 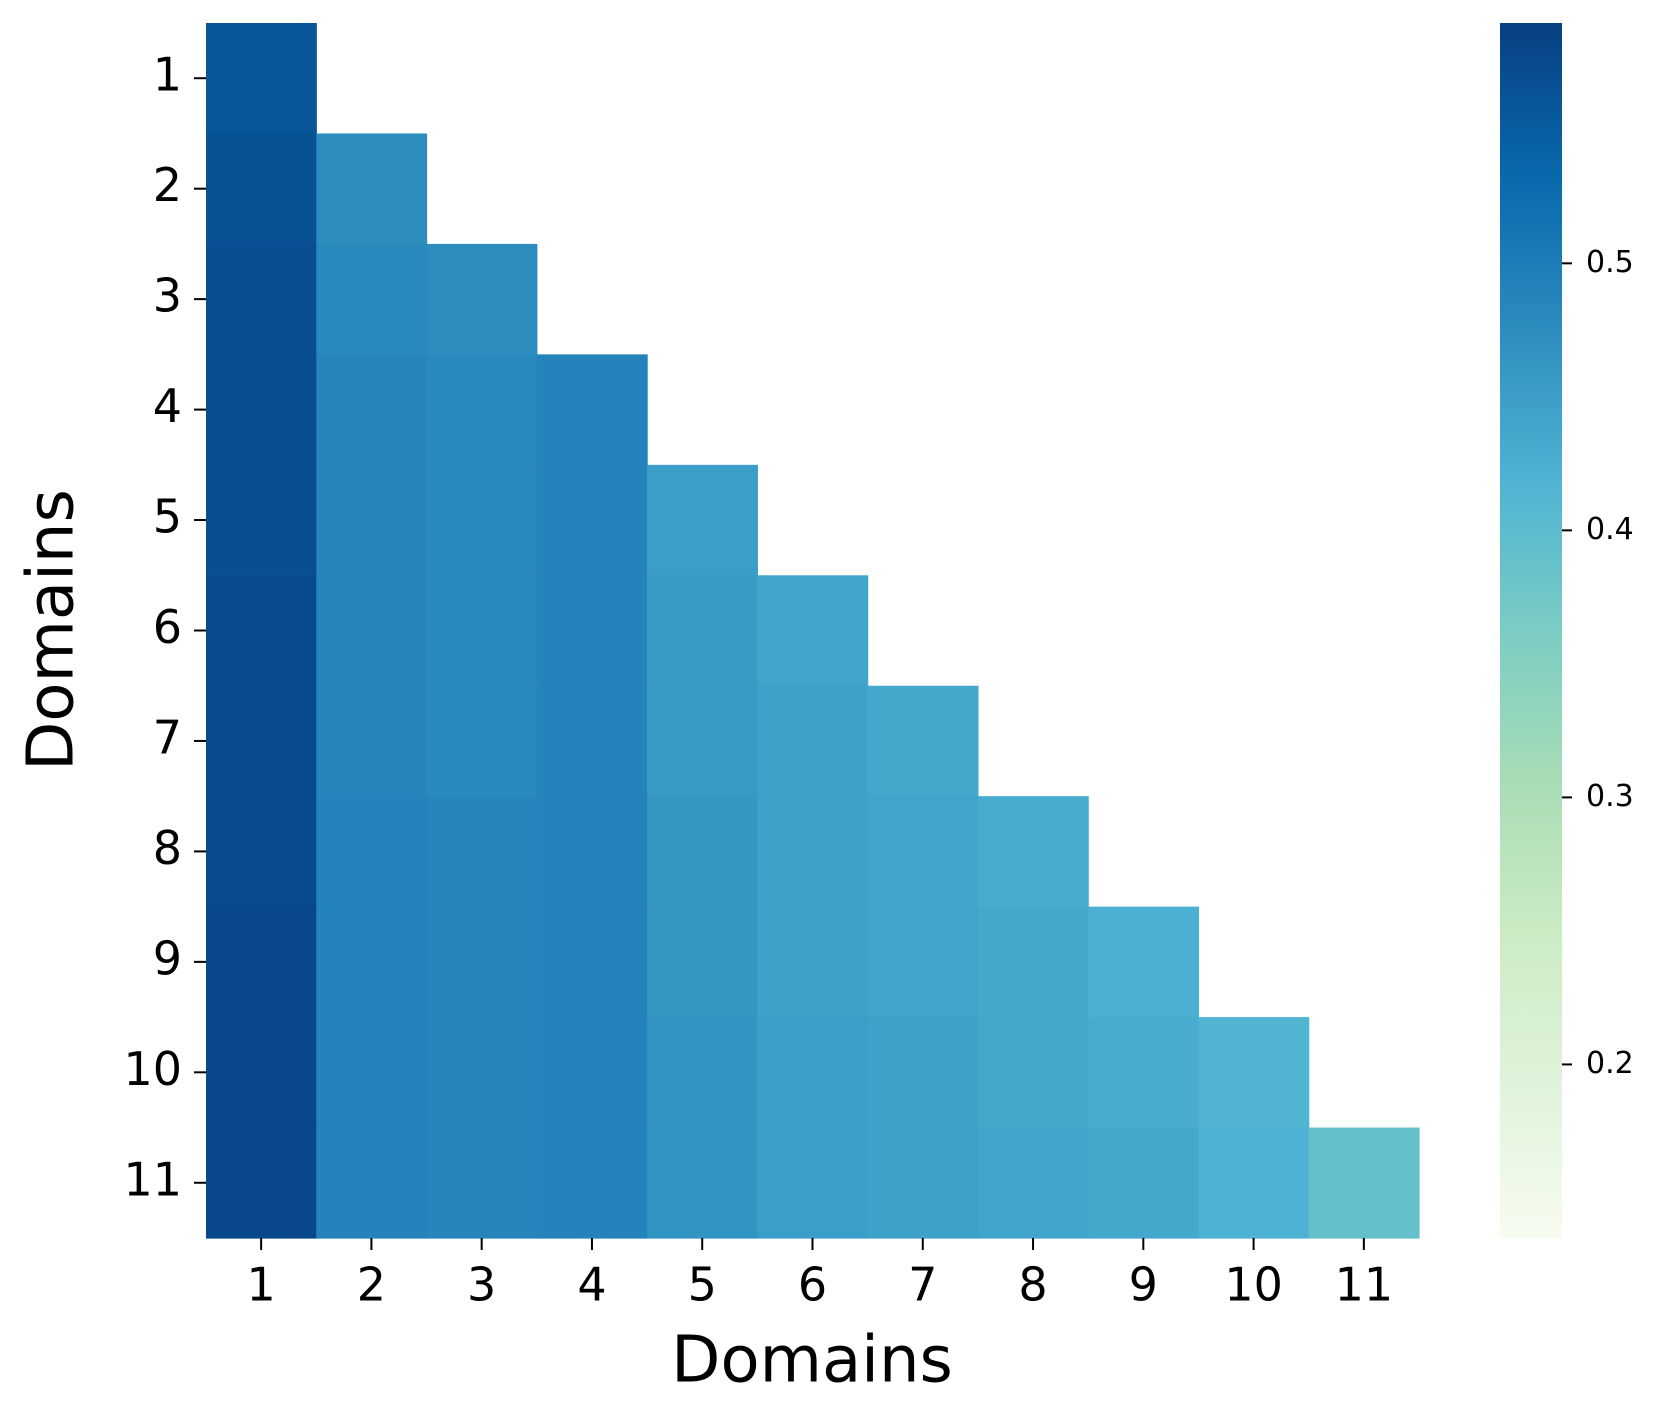 What do you see at coordinates (812, 1361) in the screenshot?
I see `x-axis-label: Domains` at bounding box center [812, 1361].